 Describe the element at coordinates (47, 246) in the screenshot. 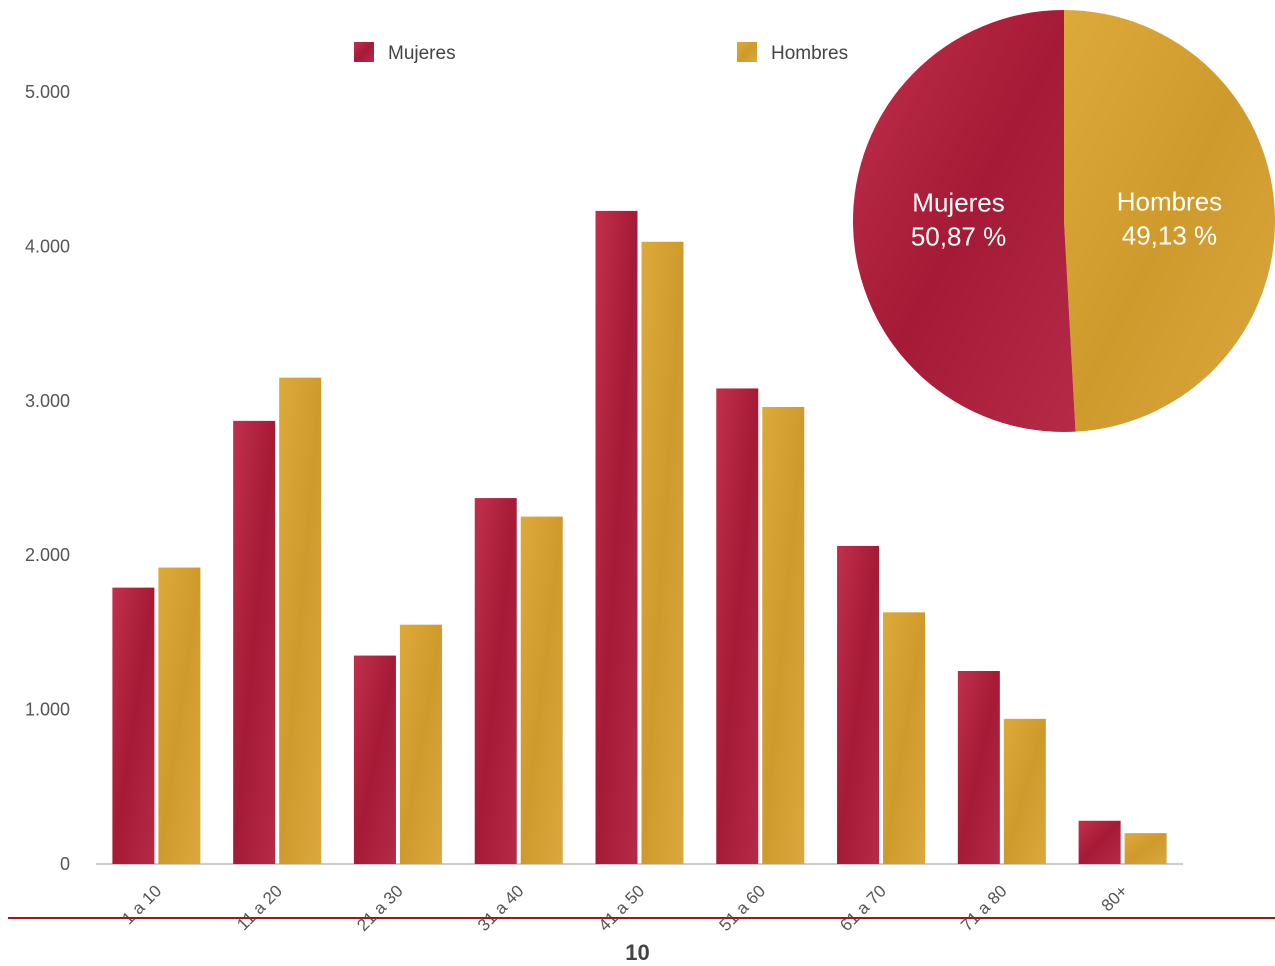

I see `y-tick-label: 4.000` at that location.